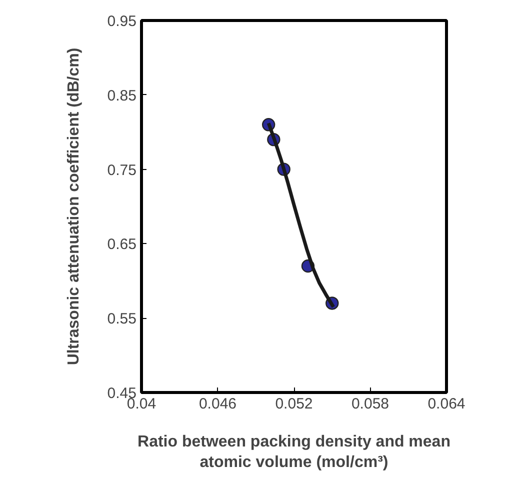  Describe the element at coordinates (447, 404) in the screenshot. I see `x-tick-label: 0.064` at that location.